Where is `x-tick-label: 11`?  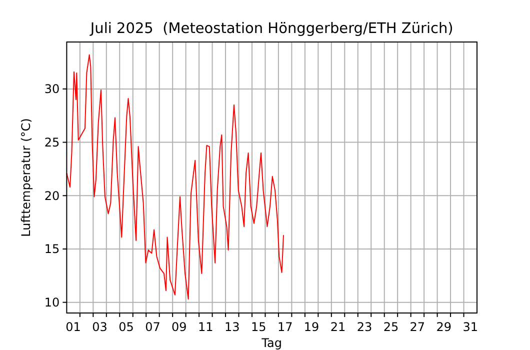 x-tick-label: 11 is located at coordinates (206, 327).